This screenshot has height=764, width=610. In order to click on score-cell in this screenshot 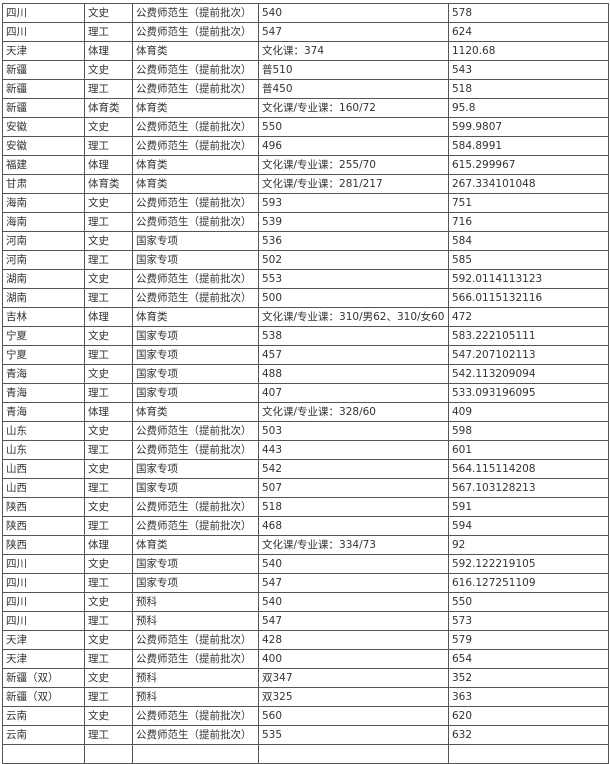, I will do `click(528, 754)`.